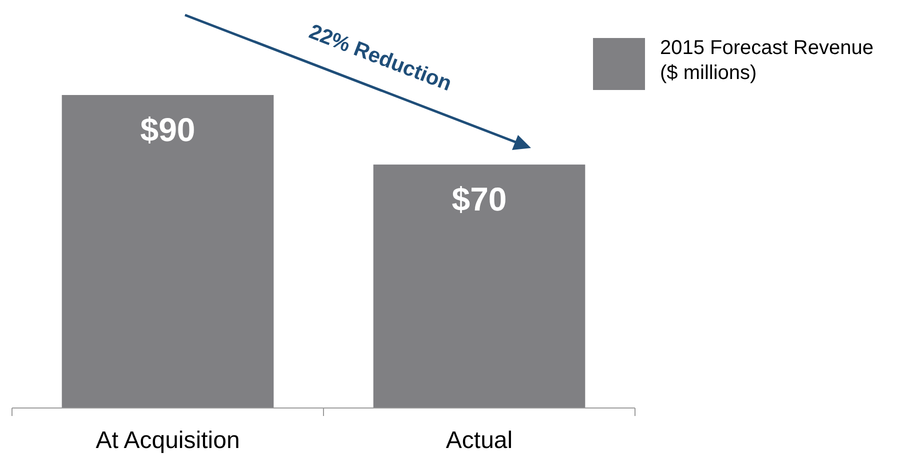 The image size is (902, 454). What do you see at coordinates (479, 440) in the screenshot?
I see `x-tick-label: Actual` at bounding box center [479, 440].